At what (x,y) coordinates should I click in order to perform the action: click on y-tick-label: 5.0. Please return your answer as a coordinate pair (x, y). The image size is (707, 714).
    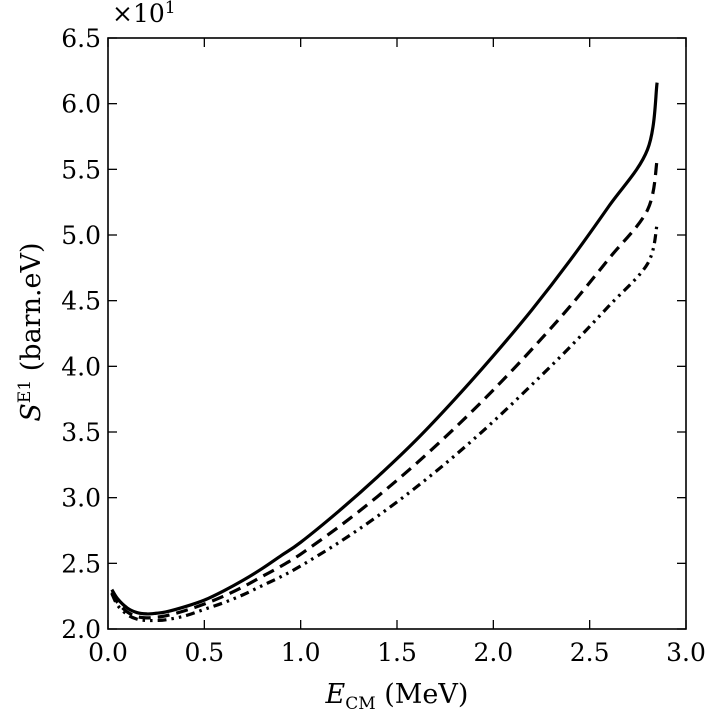
    Looking at the image, I should click on (81, 235).